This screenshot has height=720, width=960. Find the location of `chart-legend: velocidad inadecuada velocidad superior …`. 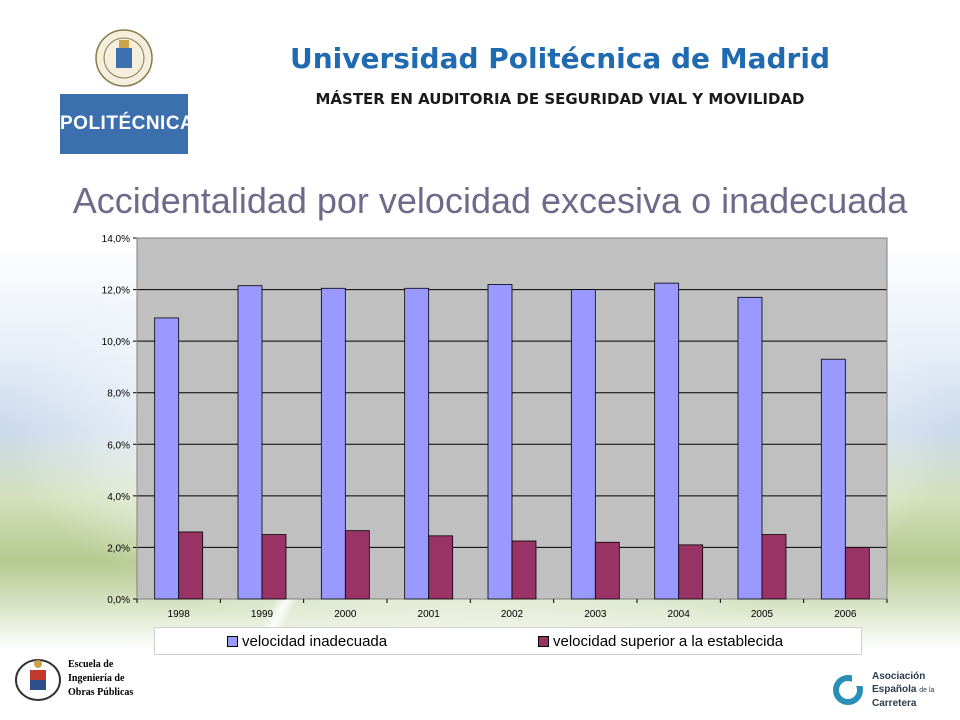

chart-legend: velocidad inadecuada velocidad superior … is located at coordinates (508, 641).